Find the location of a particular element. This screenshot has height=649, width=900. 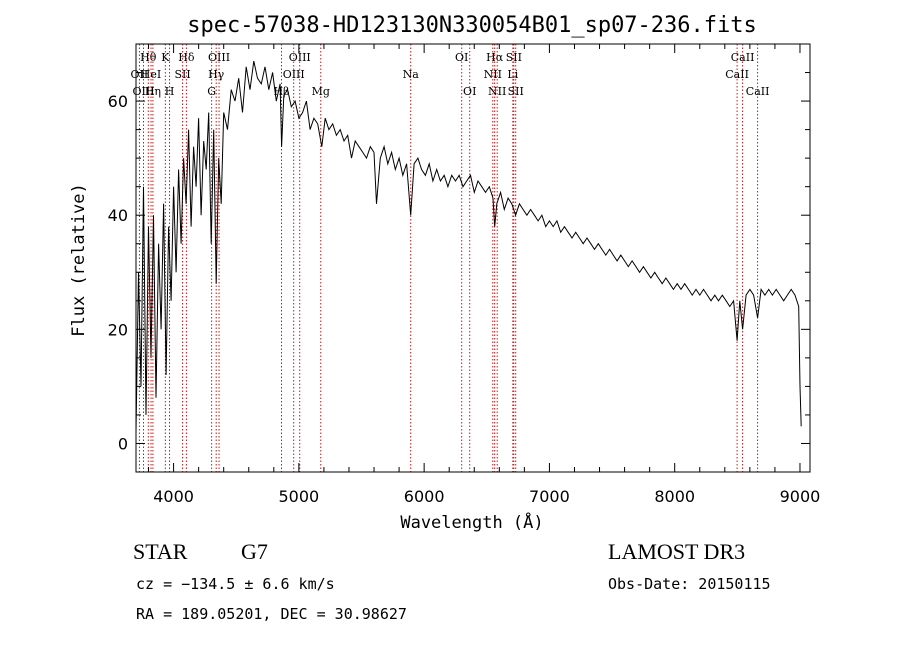

observation-date: Obs-Date: 20150115 is located at coordinates (689, 584).